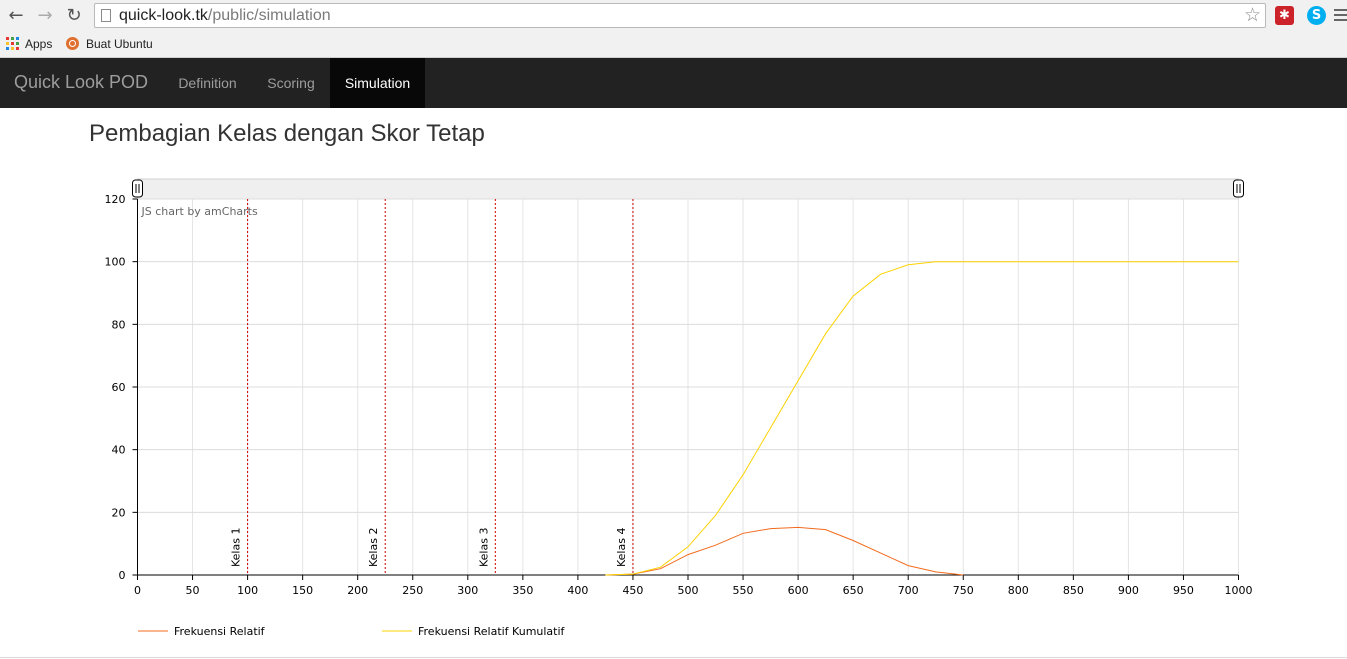 The image size is (1347, 659). What do you see at coordinates (287, 133) in the screenshot?
I see `page-title: Pembagian Kelas dengan Skor Tetap` at bounding box center [287, 133].